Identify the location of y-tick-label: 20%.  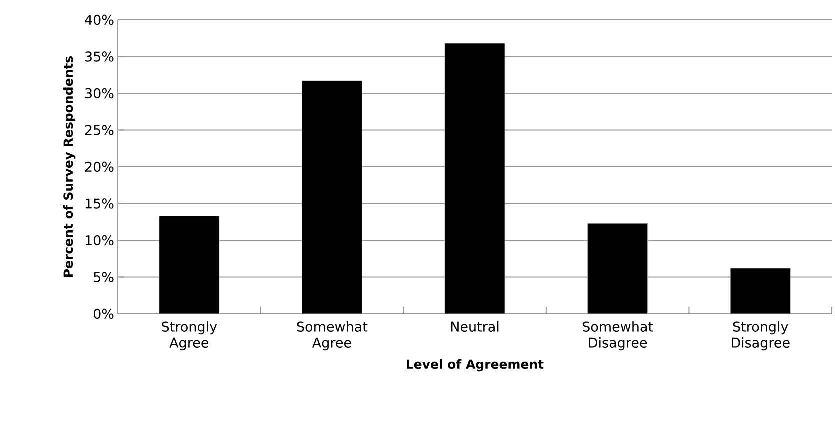
(99, 167).